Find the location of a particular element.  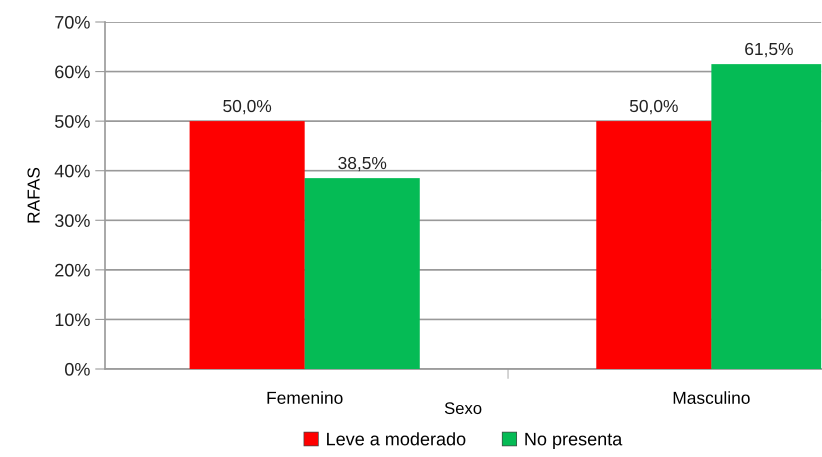

y-tick-label: 50% is located at coordinates (72, 121).